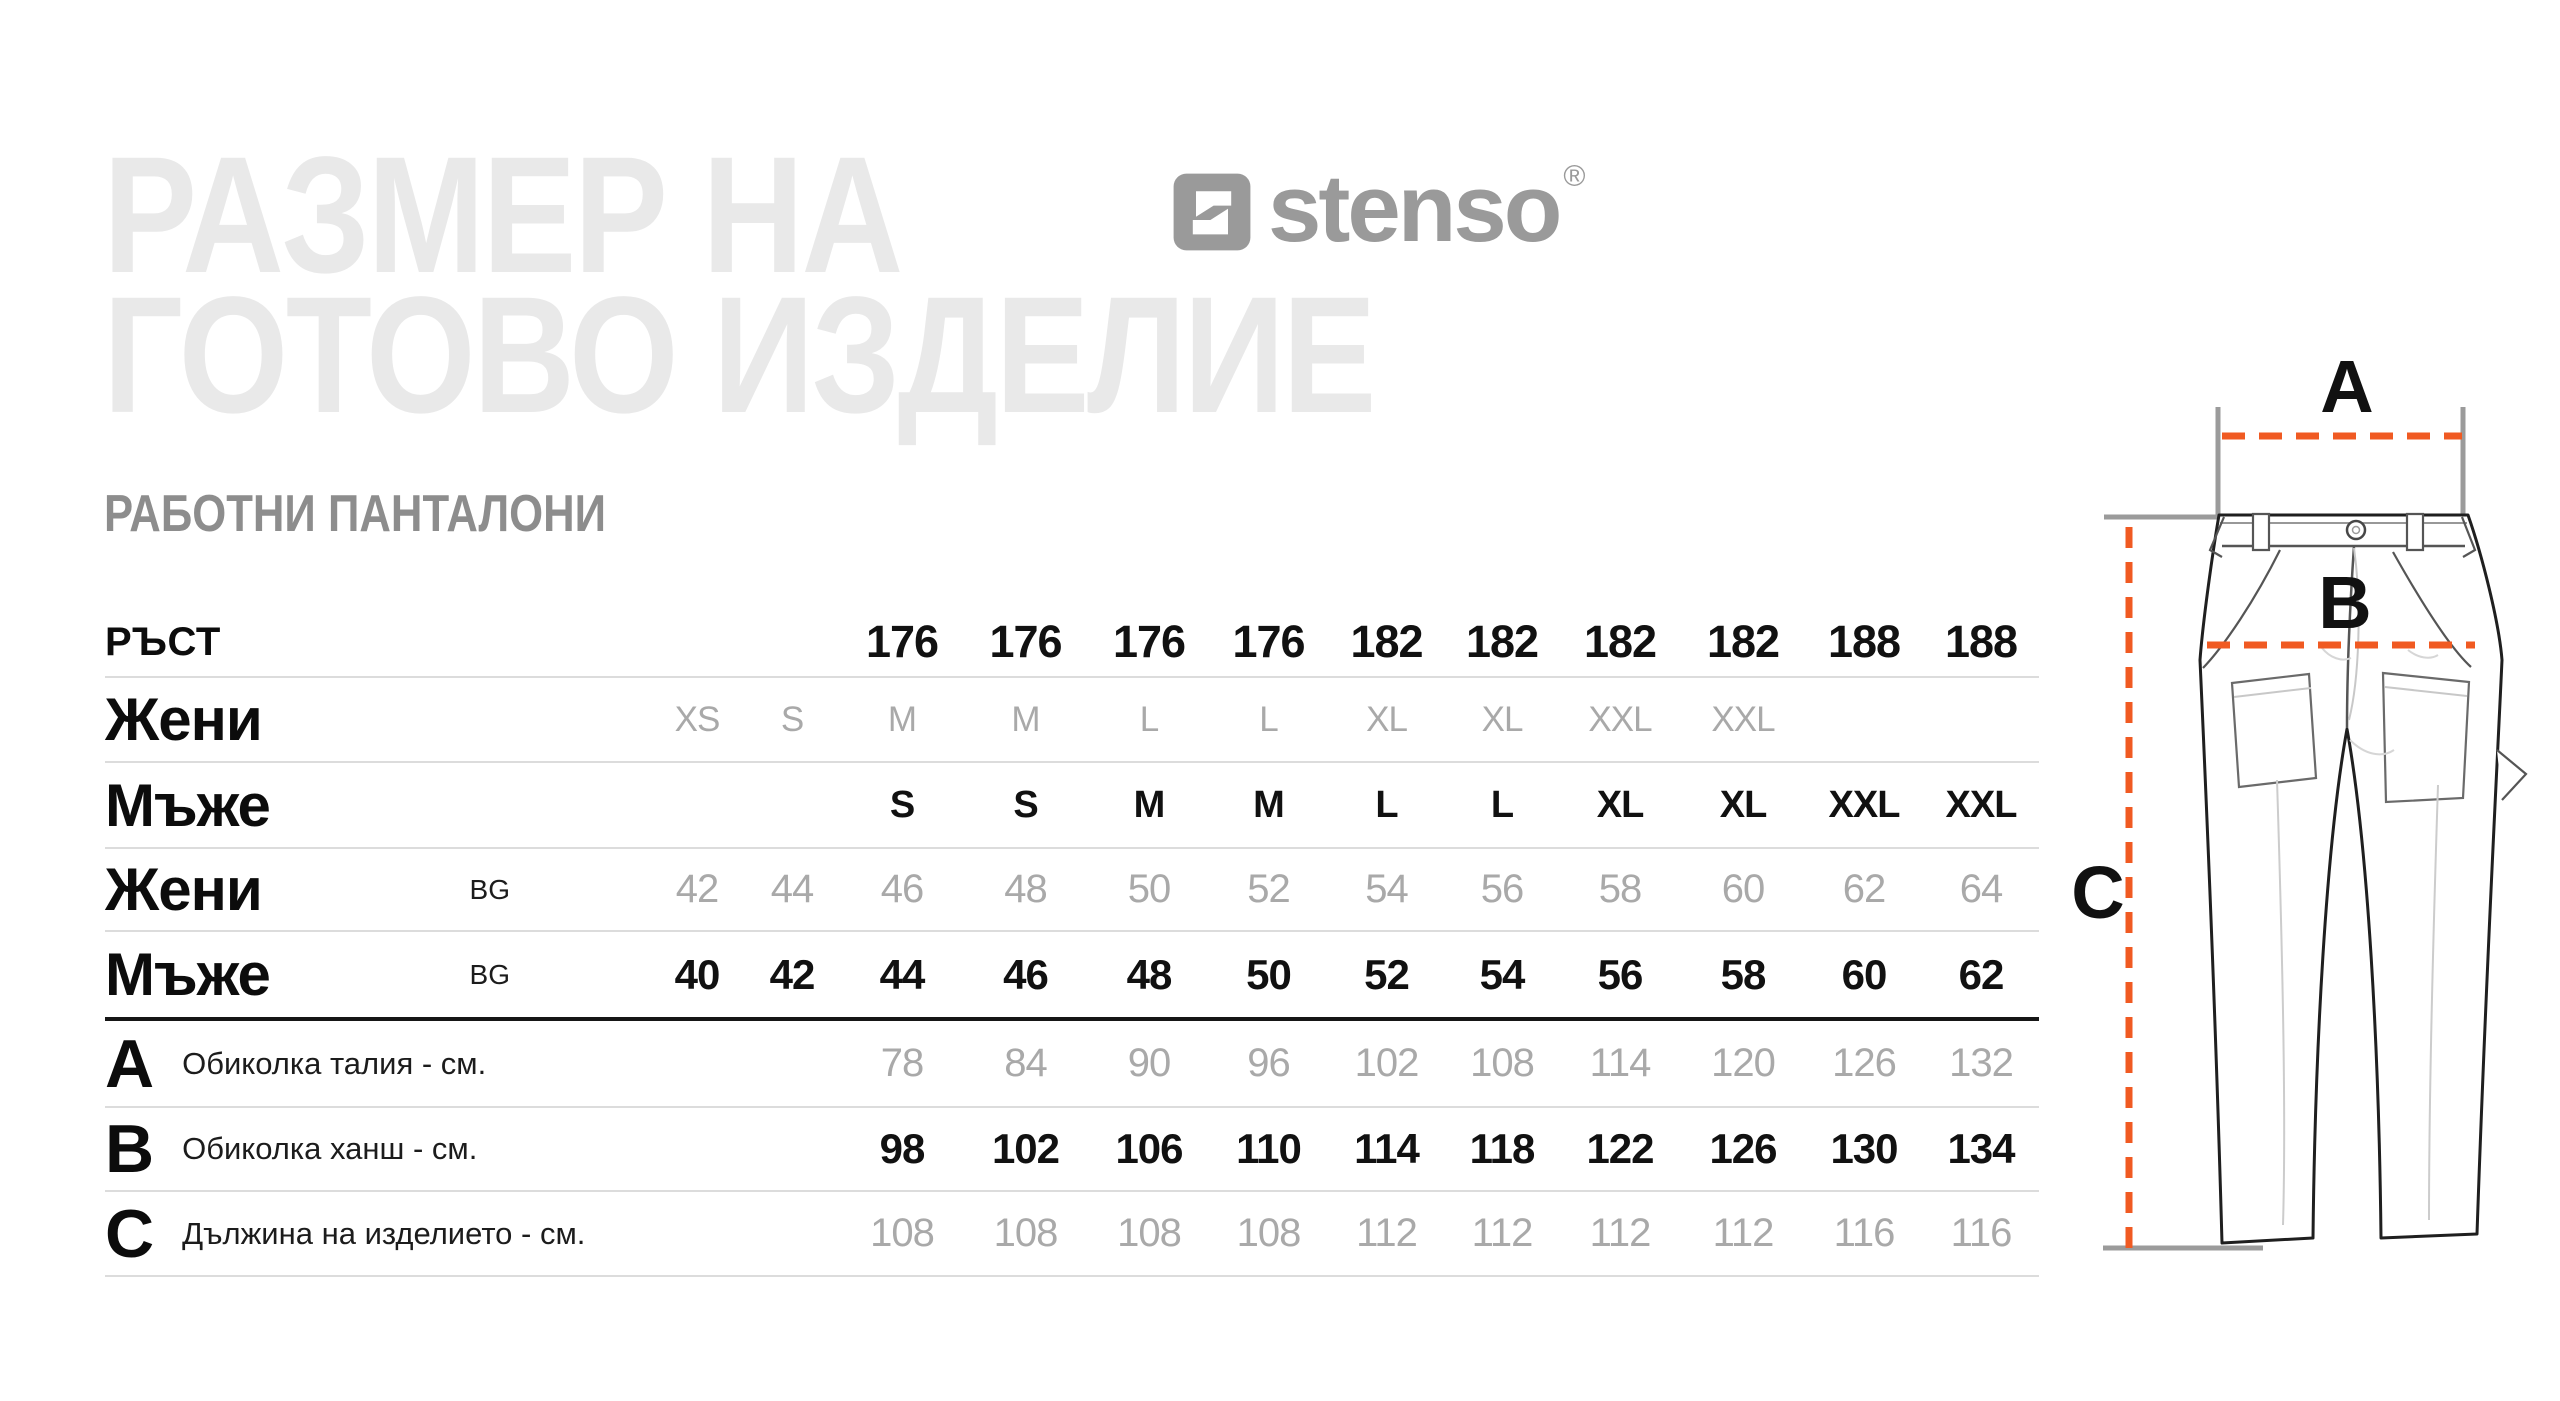 This screenshot has width=2560, height=1401. I want to click on row-label: Мъже, so click(188, 974).